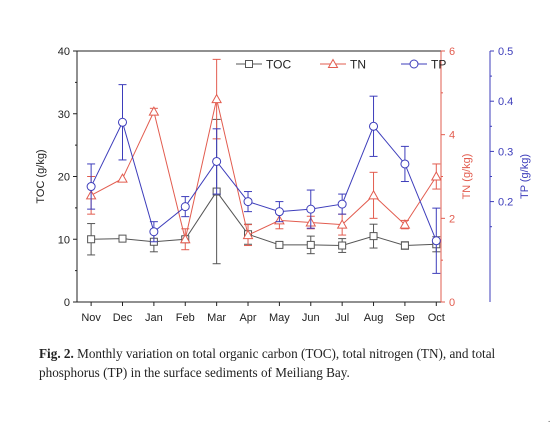 The image size is (554, 424). Describe the element at coordinates (185, 318) in the screenshot. I see `x-tick-label: Feb` at that location.